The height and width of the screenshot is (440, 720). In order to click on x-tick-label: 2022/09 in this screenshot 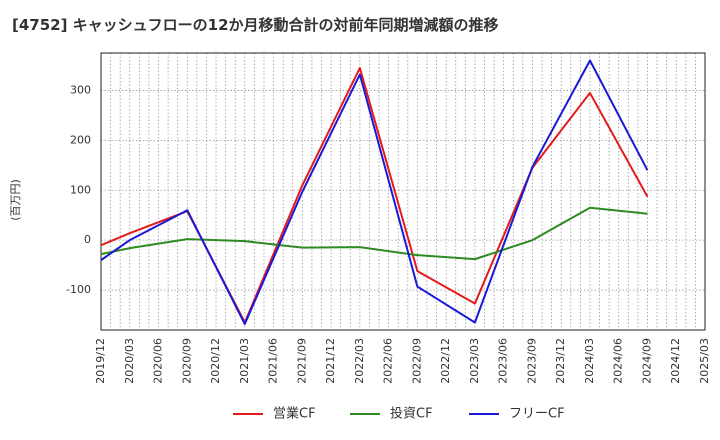, I will do `click(416, 361)`.